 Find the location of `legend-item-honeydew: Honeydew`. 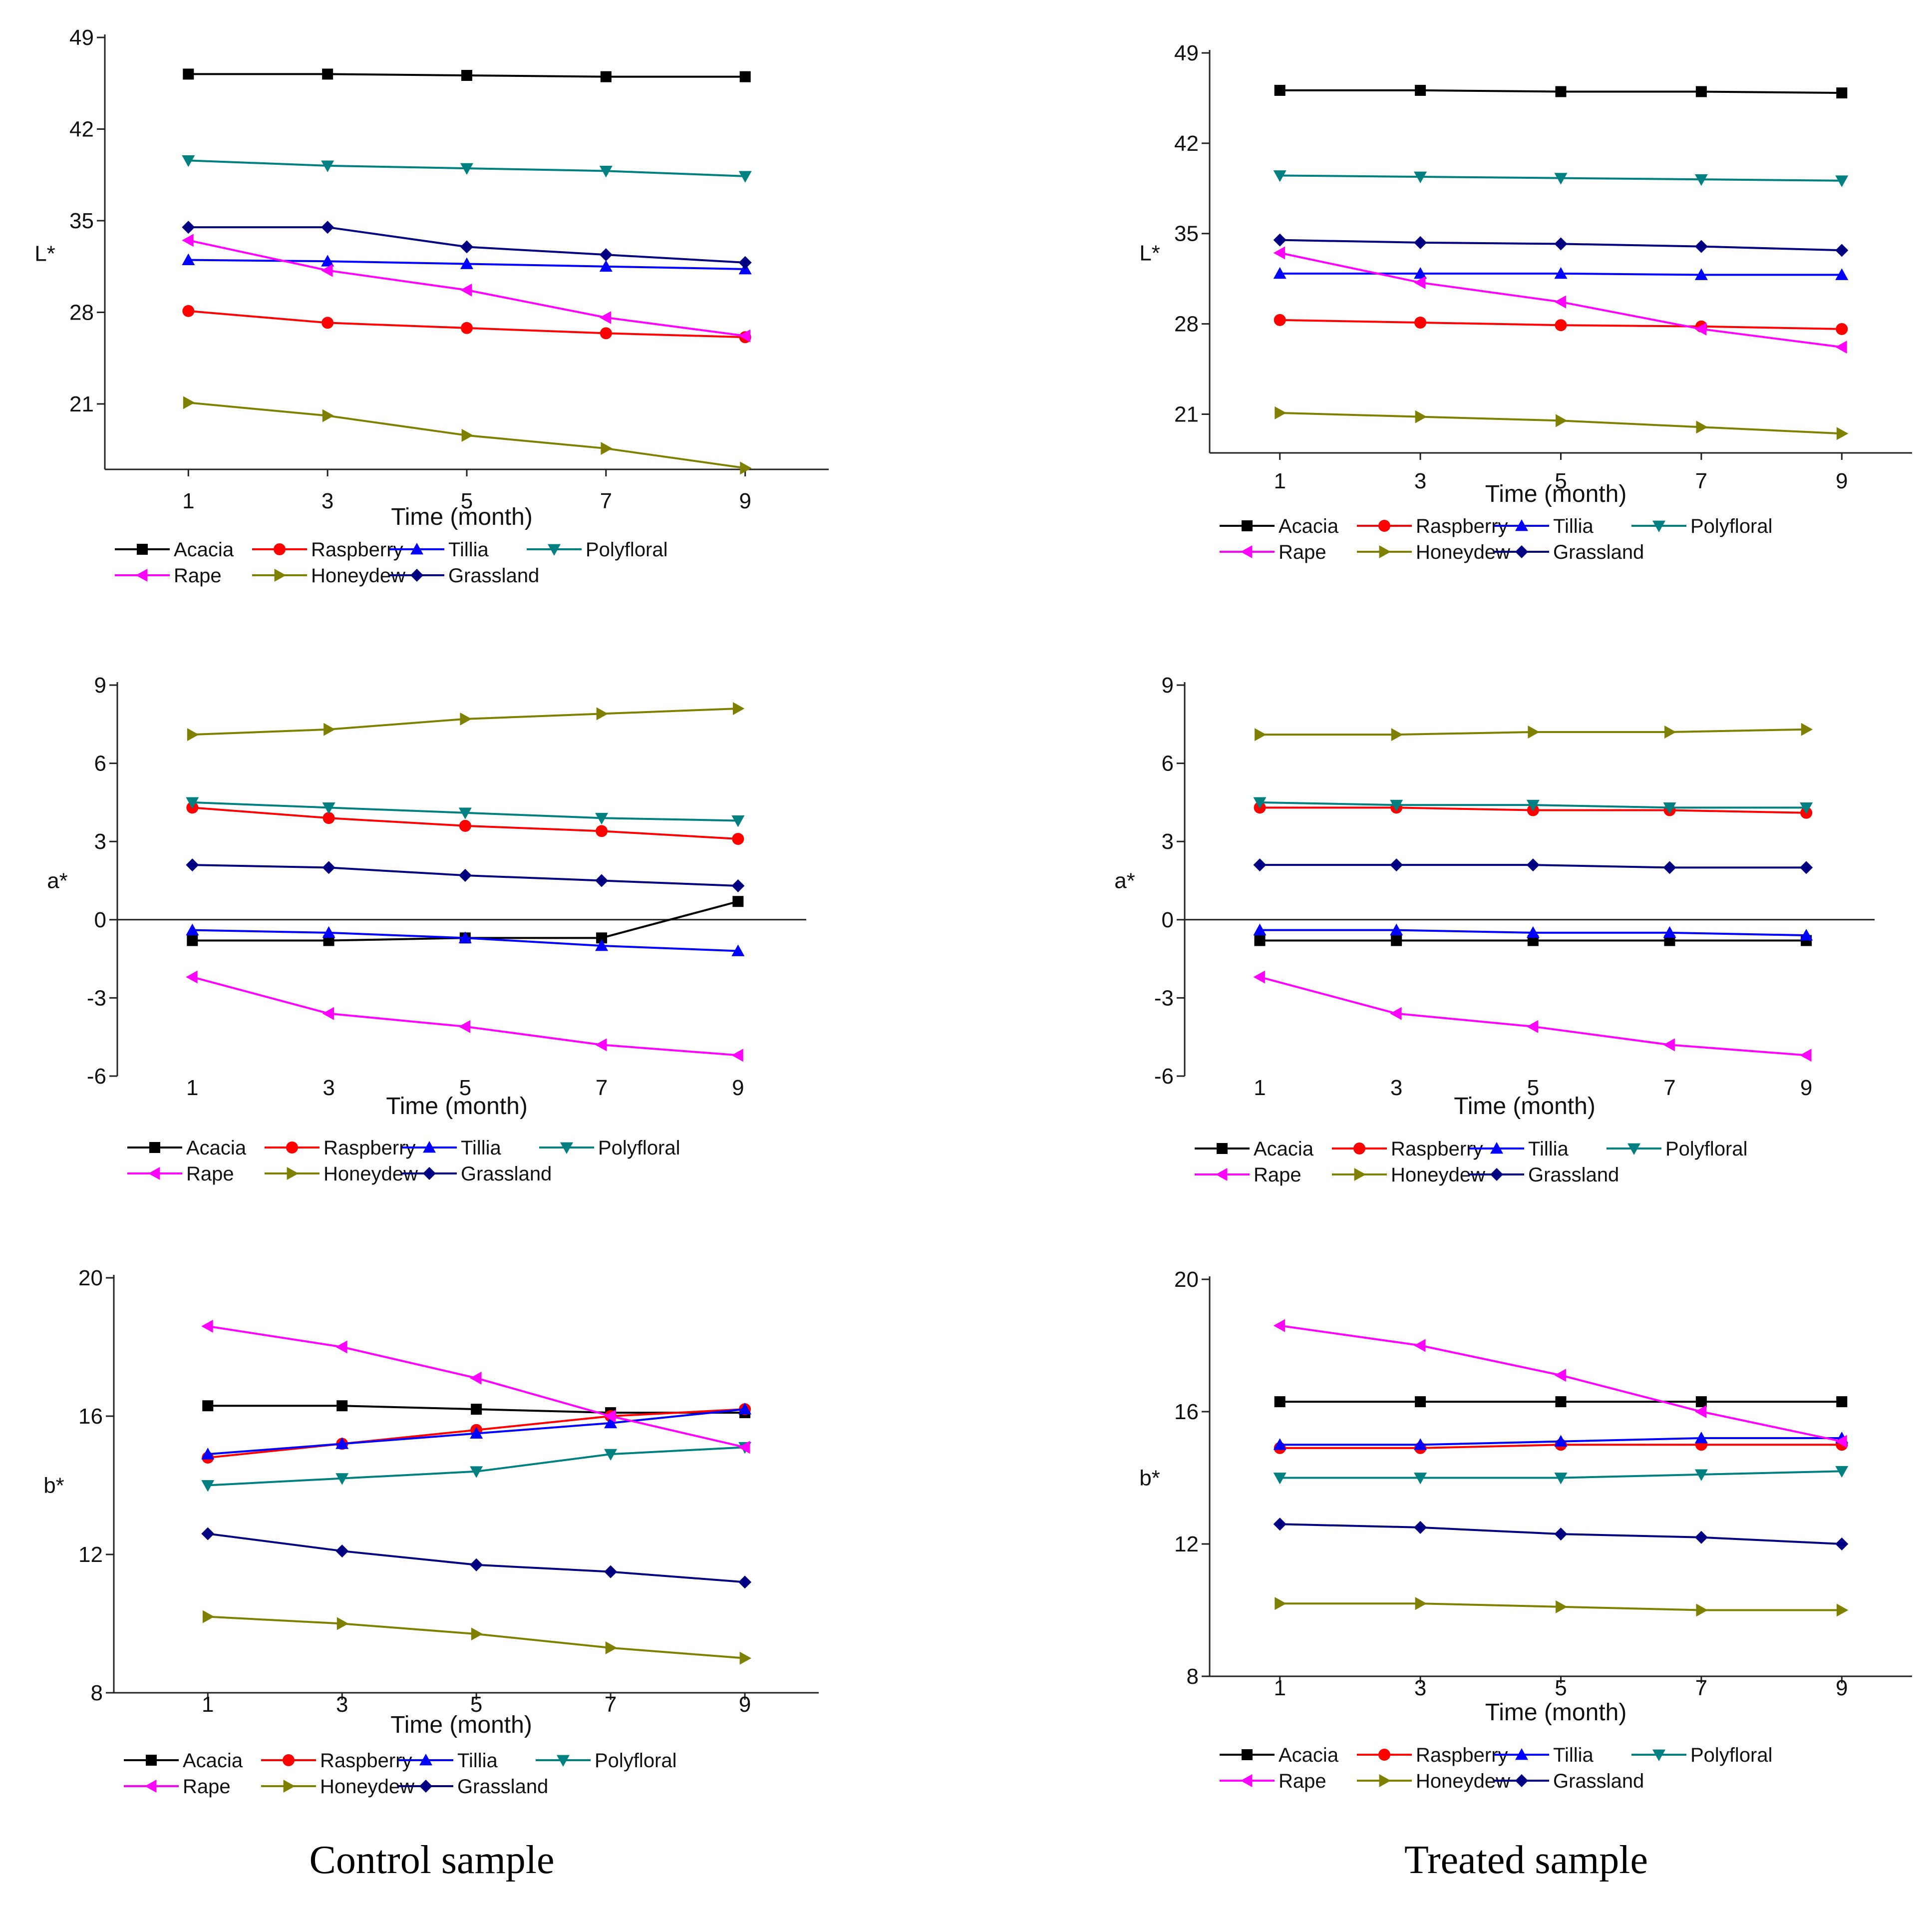

legend-item-honeydew: Honeydew is located at coordinates (341, 1174).